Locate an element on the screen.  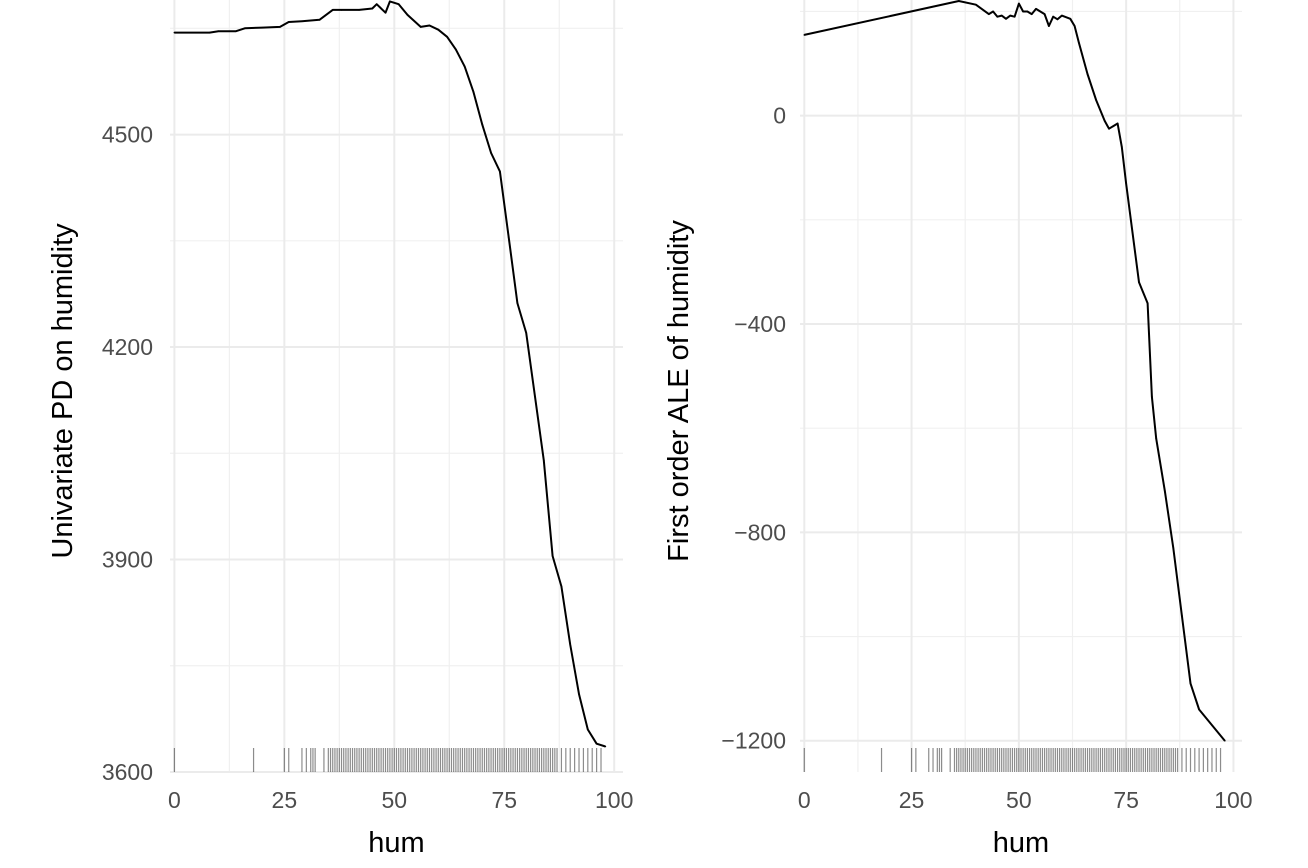
y-tick-label: 3900 is located at coordinates (127, 560).